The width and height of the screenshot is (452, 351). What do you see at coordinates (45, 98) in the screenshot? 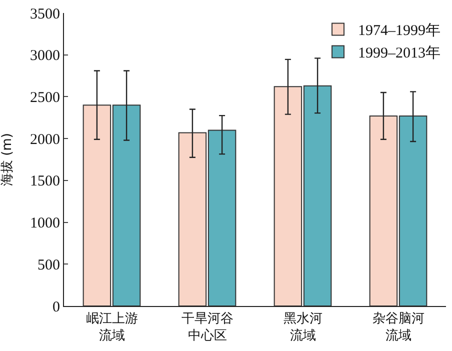
I see `y-tick-label: 2500` at bounding box center [45, 98].